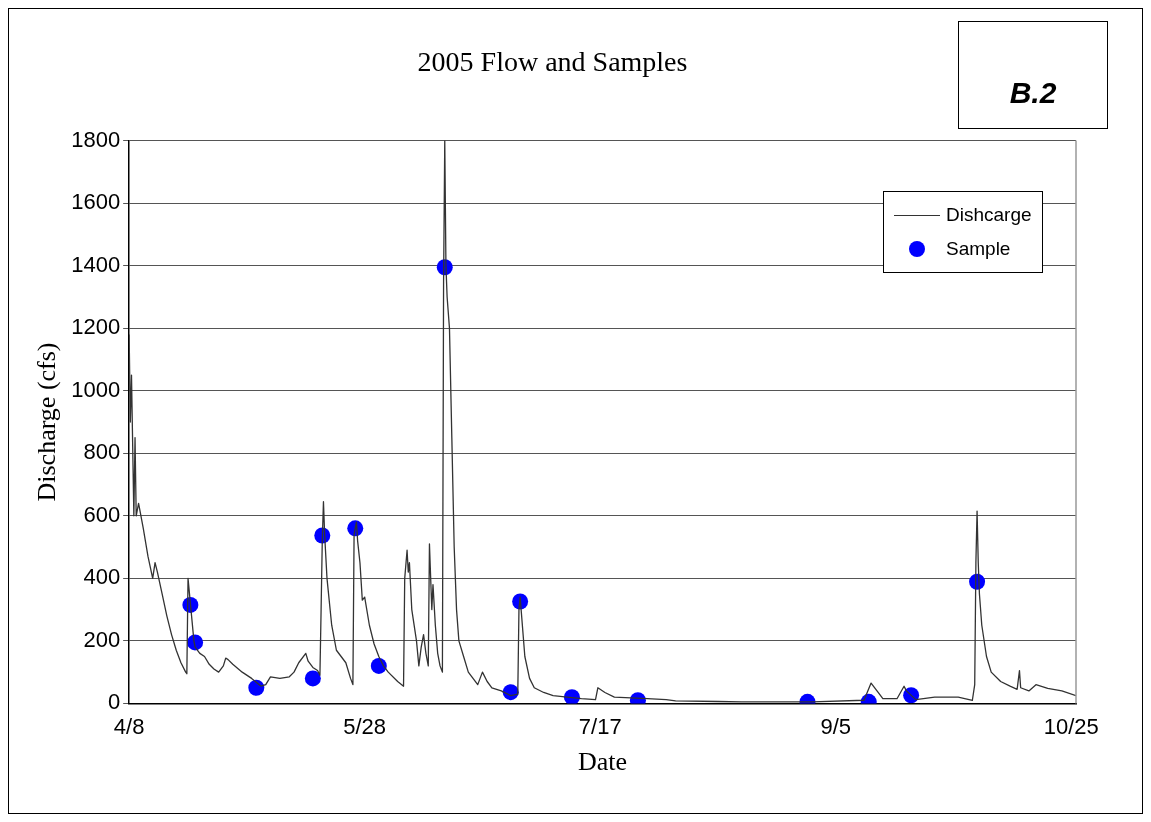 This screenshot has height=822, width=1151. What do you see at coordinates (603, 762) in the screenshot?
I see `x-axis-title: Date` at bounding box center [603, 762].